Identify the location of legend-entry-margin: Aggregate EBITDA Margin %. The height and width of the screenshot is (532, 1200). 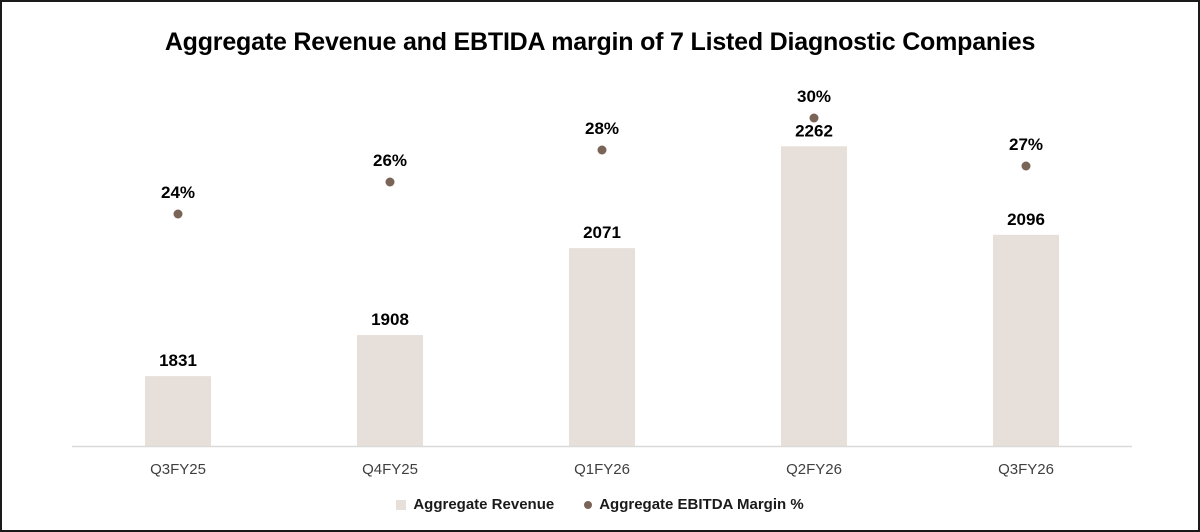
(694, 504).